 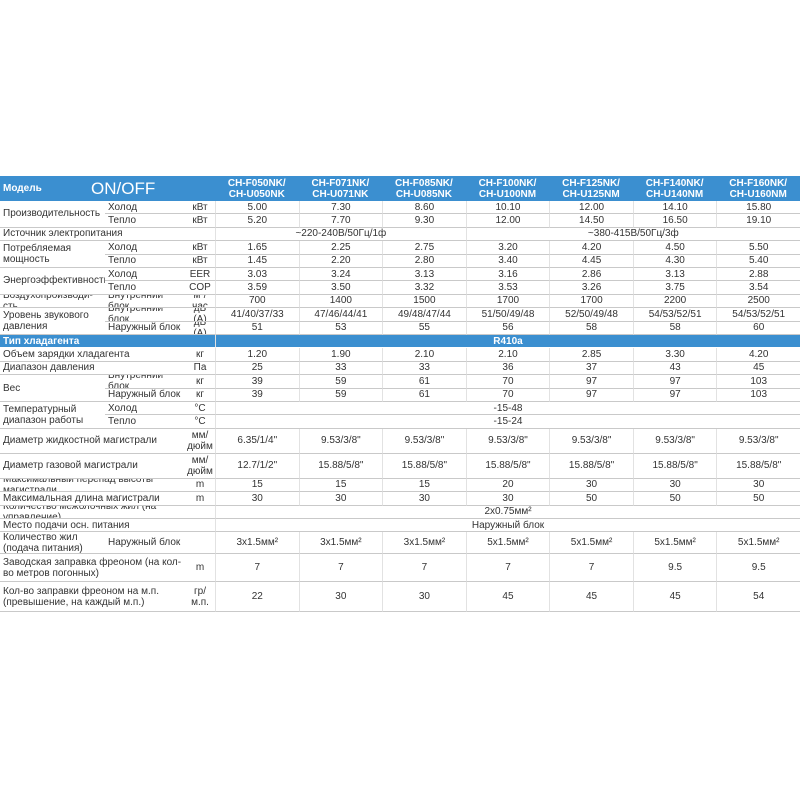 I want to click on value-cell: 2.25, so click(x=340, y=248).